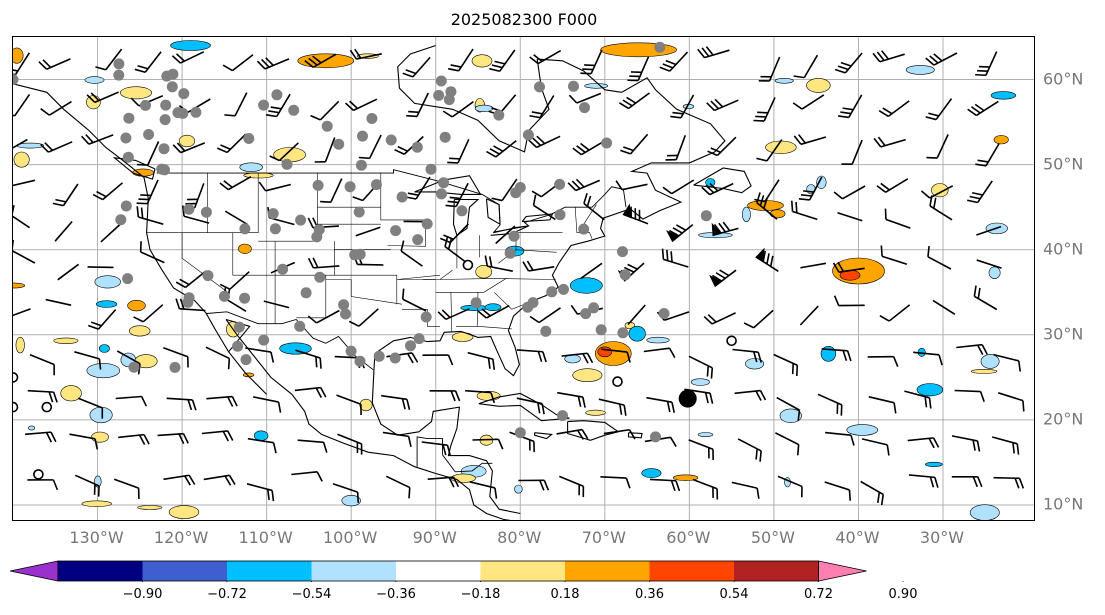 The height and width of the screenshot is (615, 1105). I want to click on lon-label: 100°W, so click(350, 537).